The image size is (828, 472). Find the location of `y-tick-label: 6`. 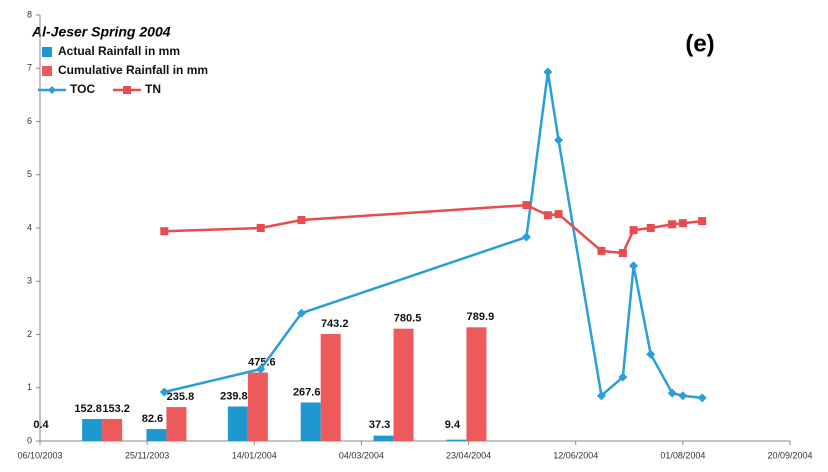

y-tick-label: 6 is located at coordinates (29, 121).